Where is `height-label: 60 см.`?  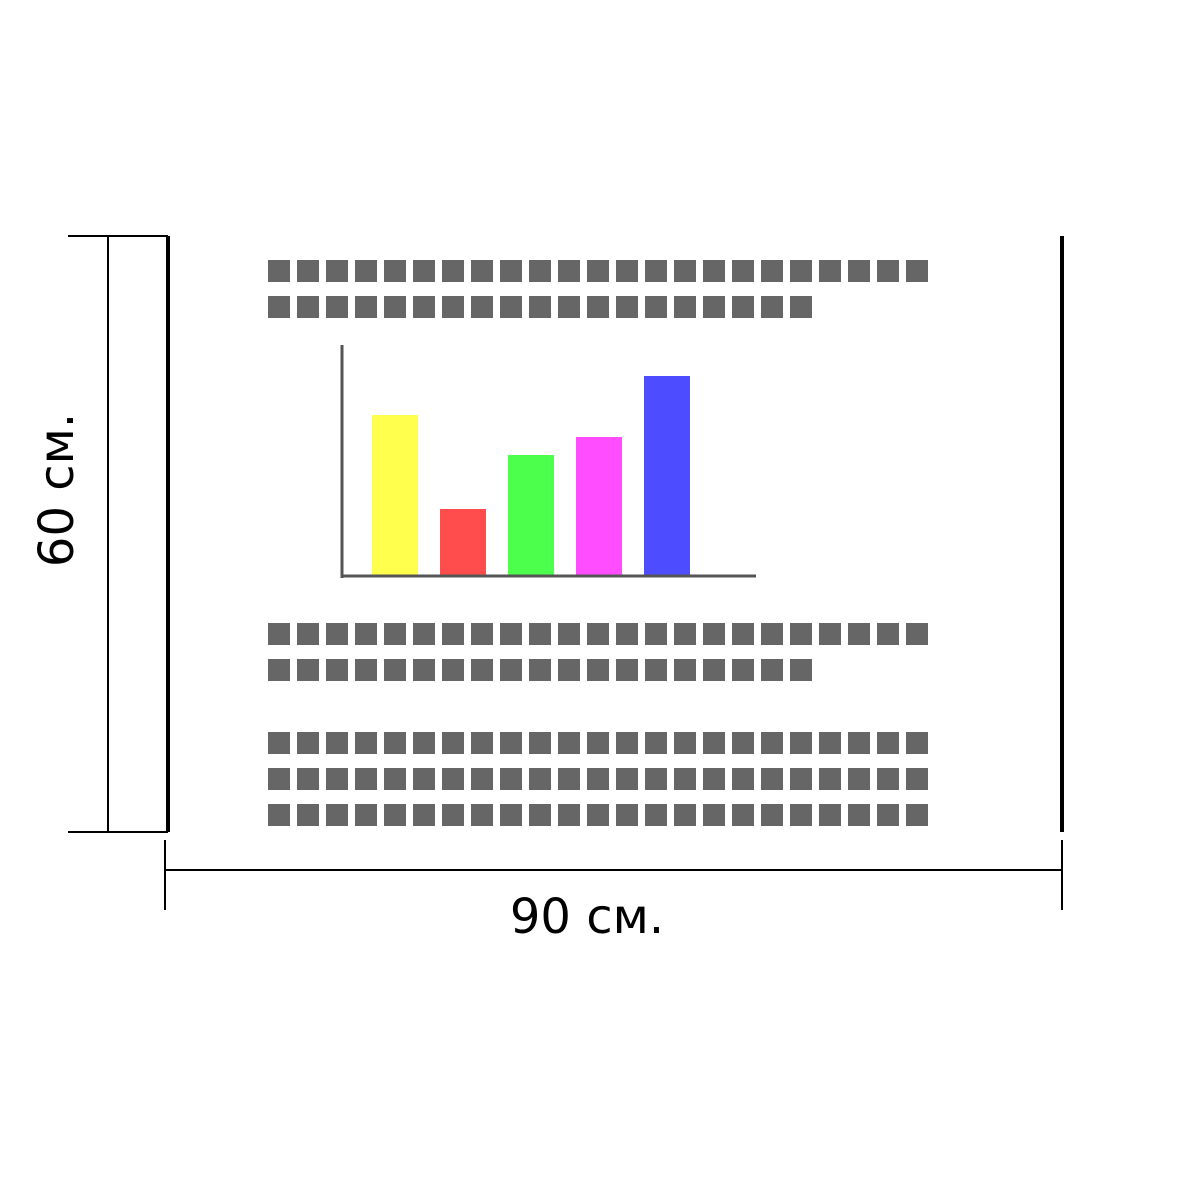 height-label: 60 см. is located at coordinates (57, 490).